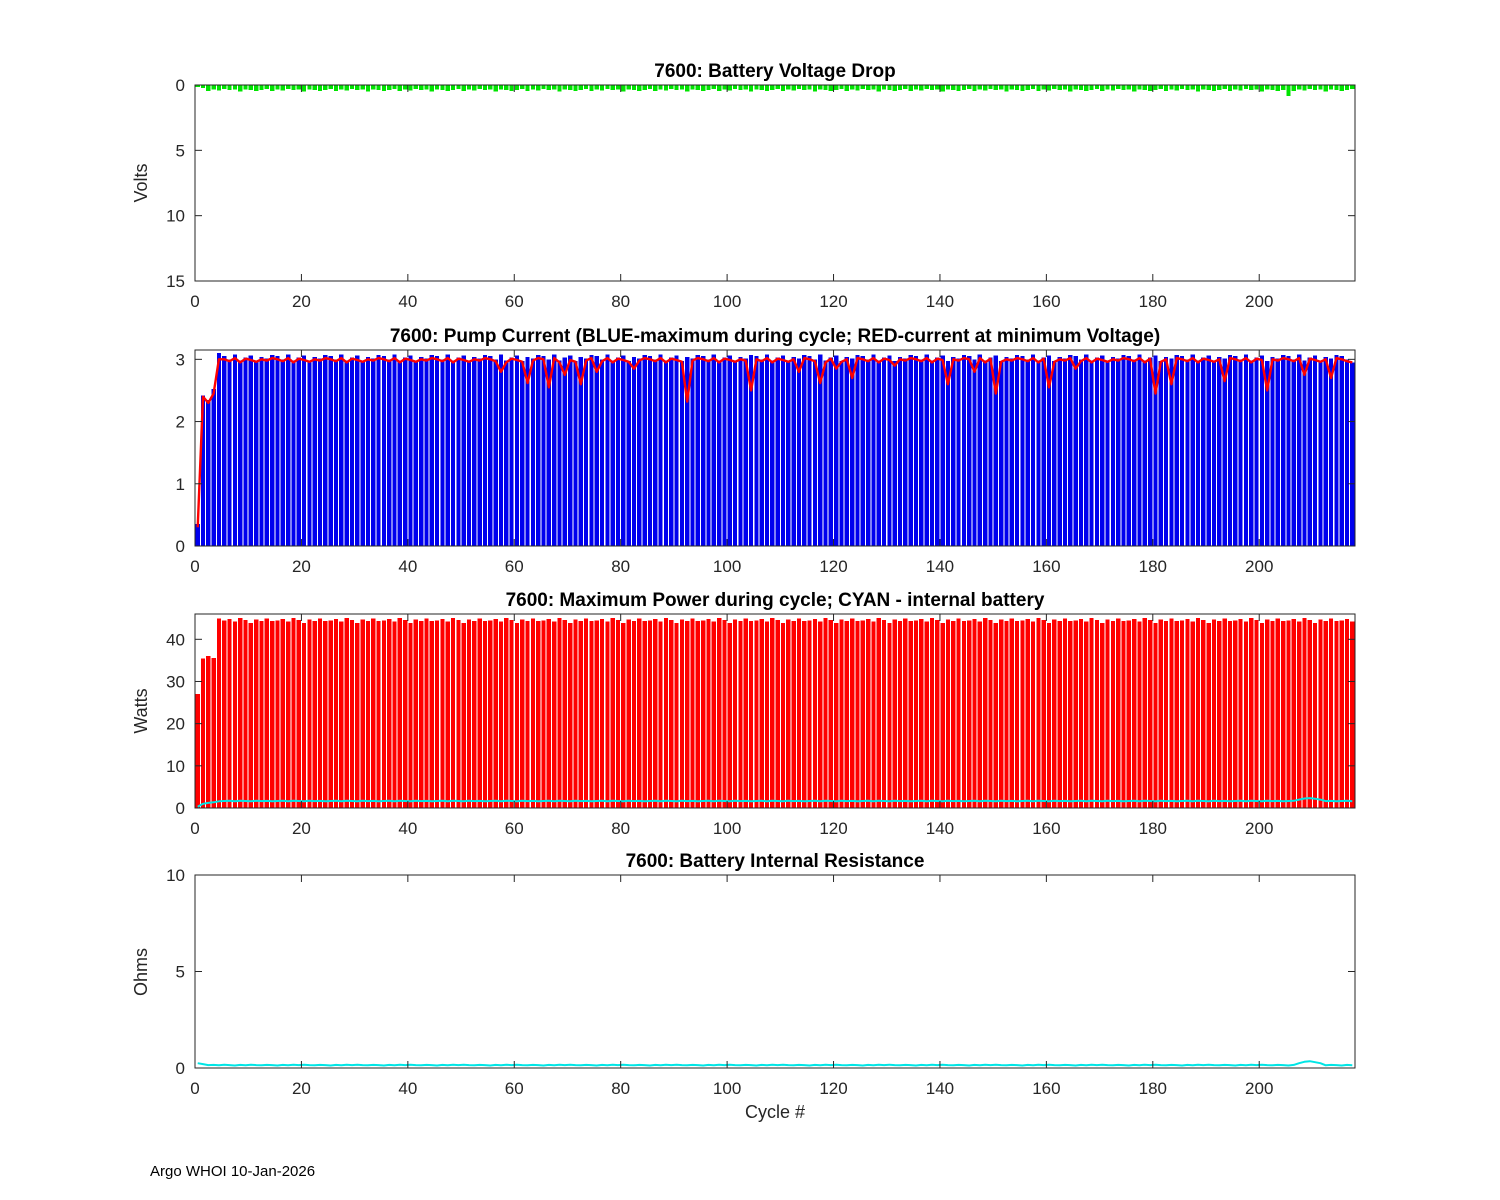 The height and width of the screenshot is (1200, 1500). I want to click on x-tick-label: 140, so click(940, 828).